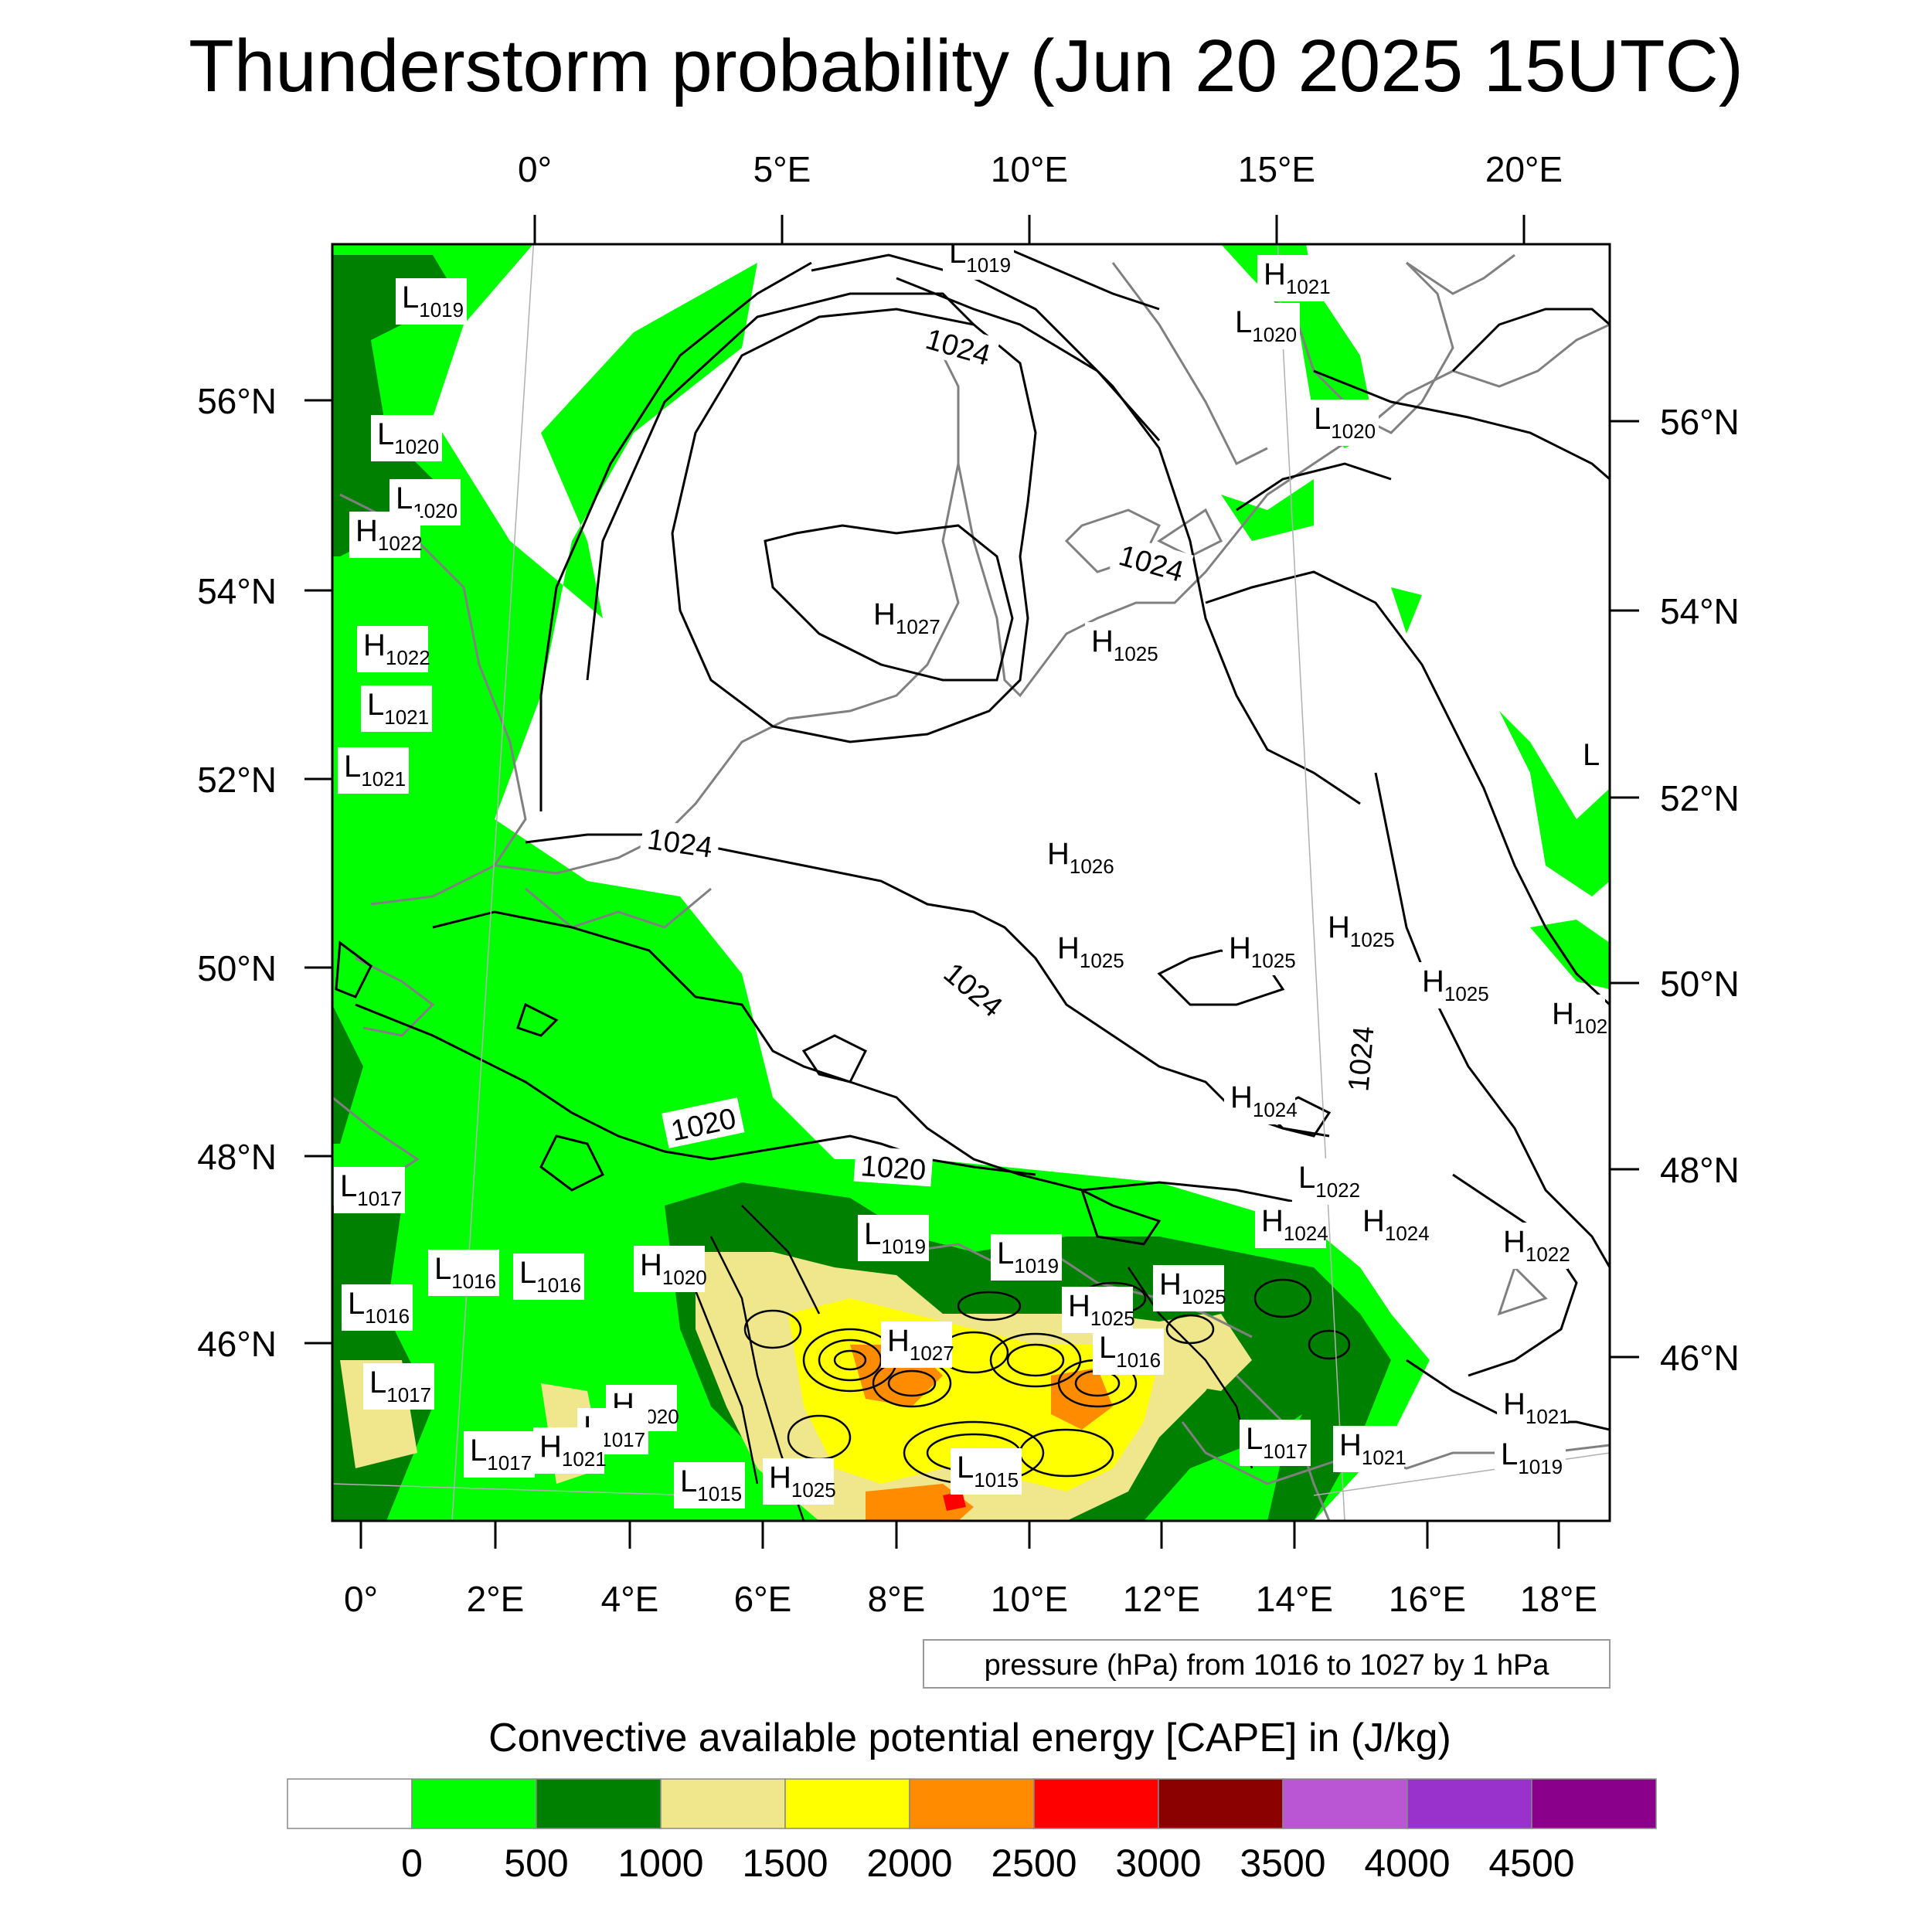 The height and width of the screenshot is (1932, 1932). What do you see at coordinates (1077, 858) in the screenshot?
I see `pressure-center-label: H1026` at bounding box center [1077, 858].